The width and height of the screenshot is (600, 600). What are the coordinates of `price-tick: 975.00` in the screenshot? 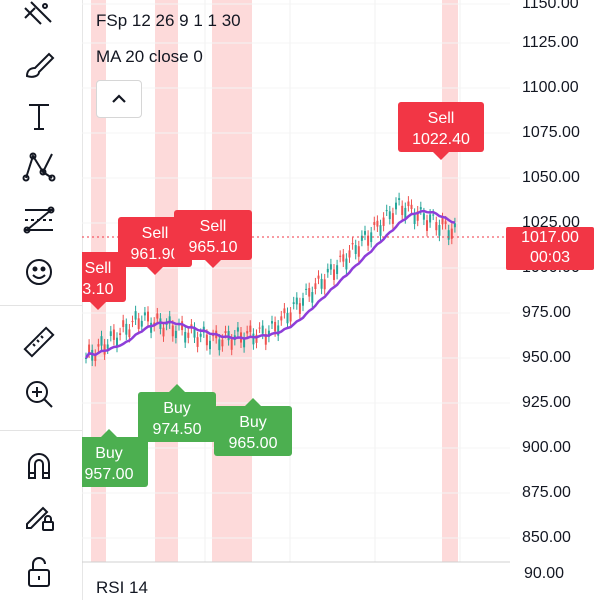 It's located at (546, 312).